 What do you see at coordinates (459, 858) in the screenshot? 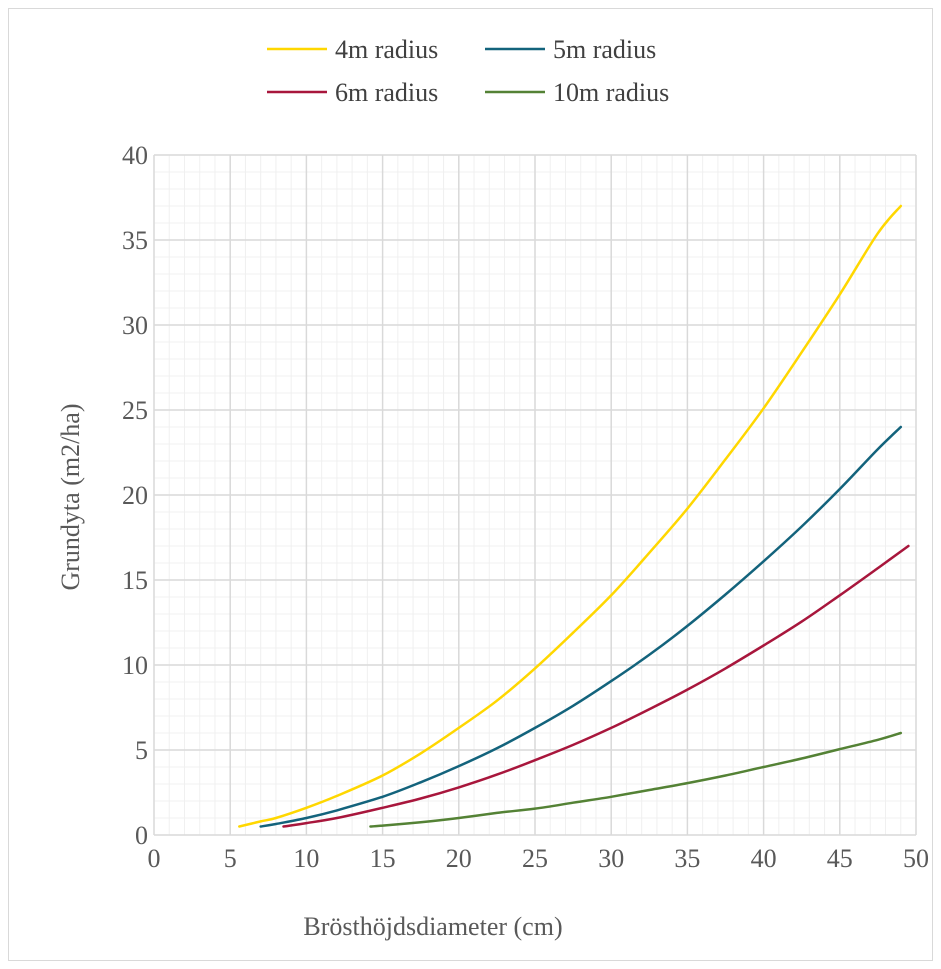
I see `x-tick-label: 20` at bounding box center [459, 858].